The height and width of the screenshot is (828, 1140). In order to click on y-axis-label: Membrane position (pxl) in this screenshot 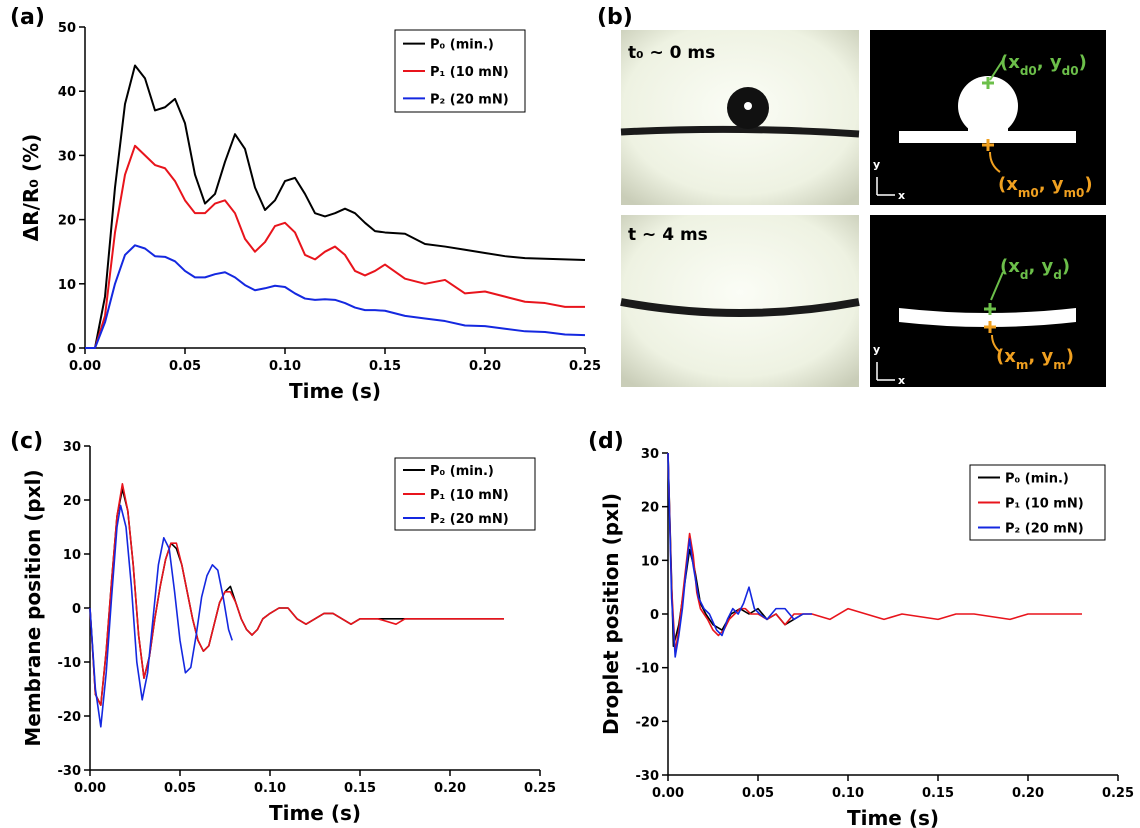, I will do `click(33, 607)`.